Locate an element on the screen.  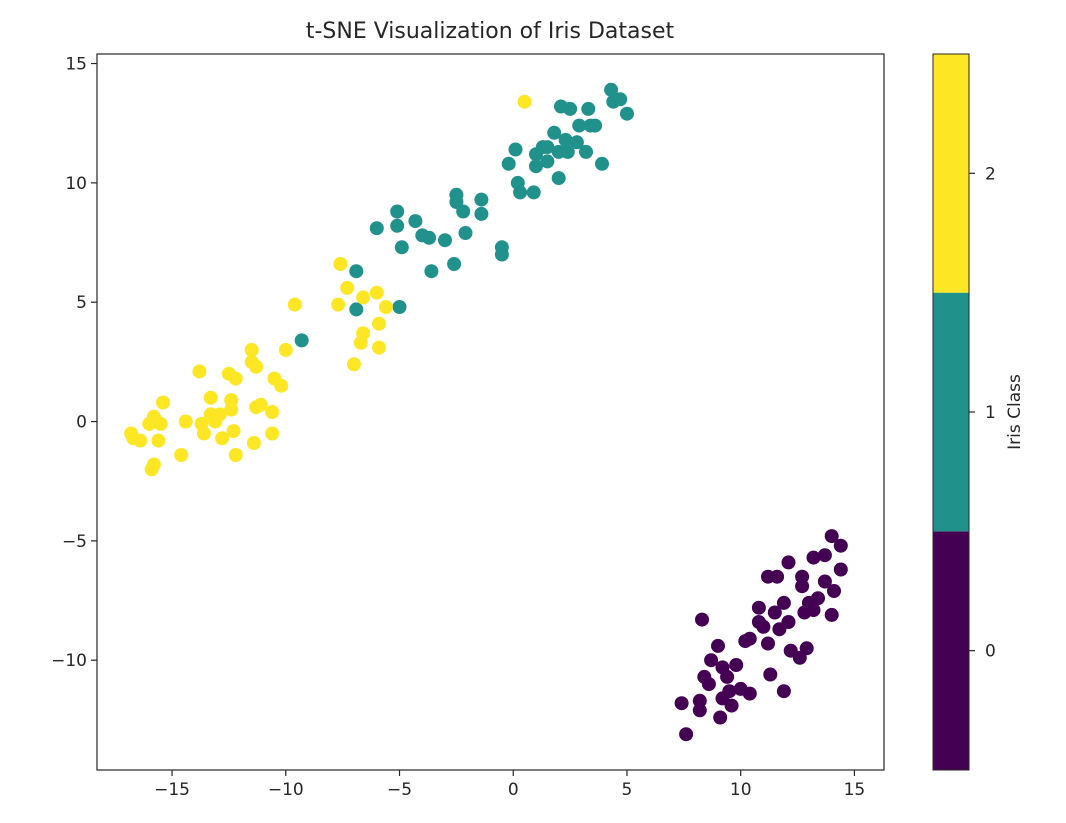
y-axis: 15 10 5 0 −5 −10 is located at coordinates (74, 363).